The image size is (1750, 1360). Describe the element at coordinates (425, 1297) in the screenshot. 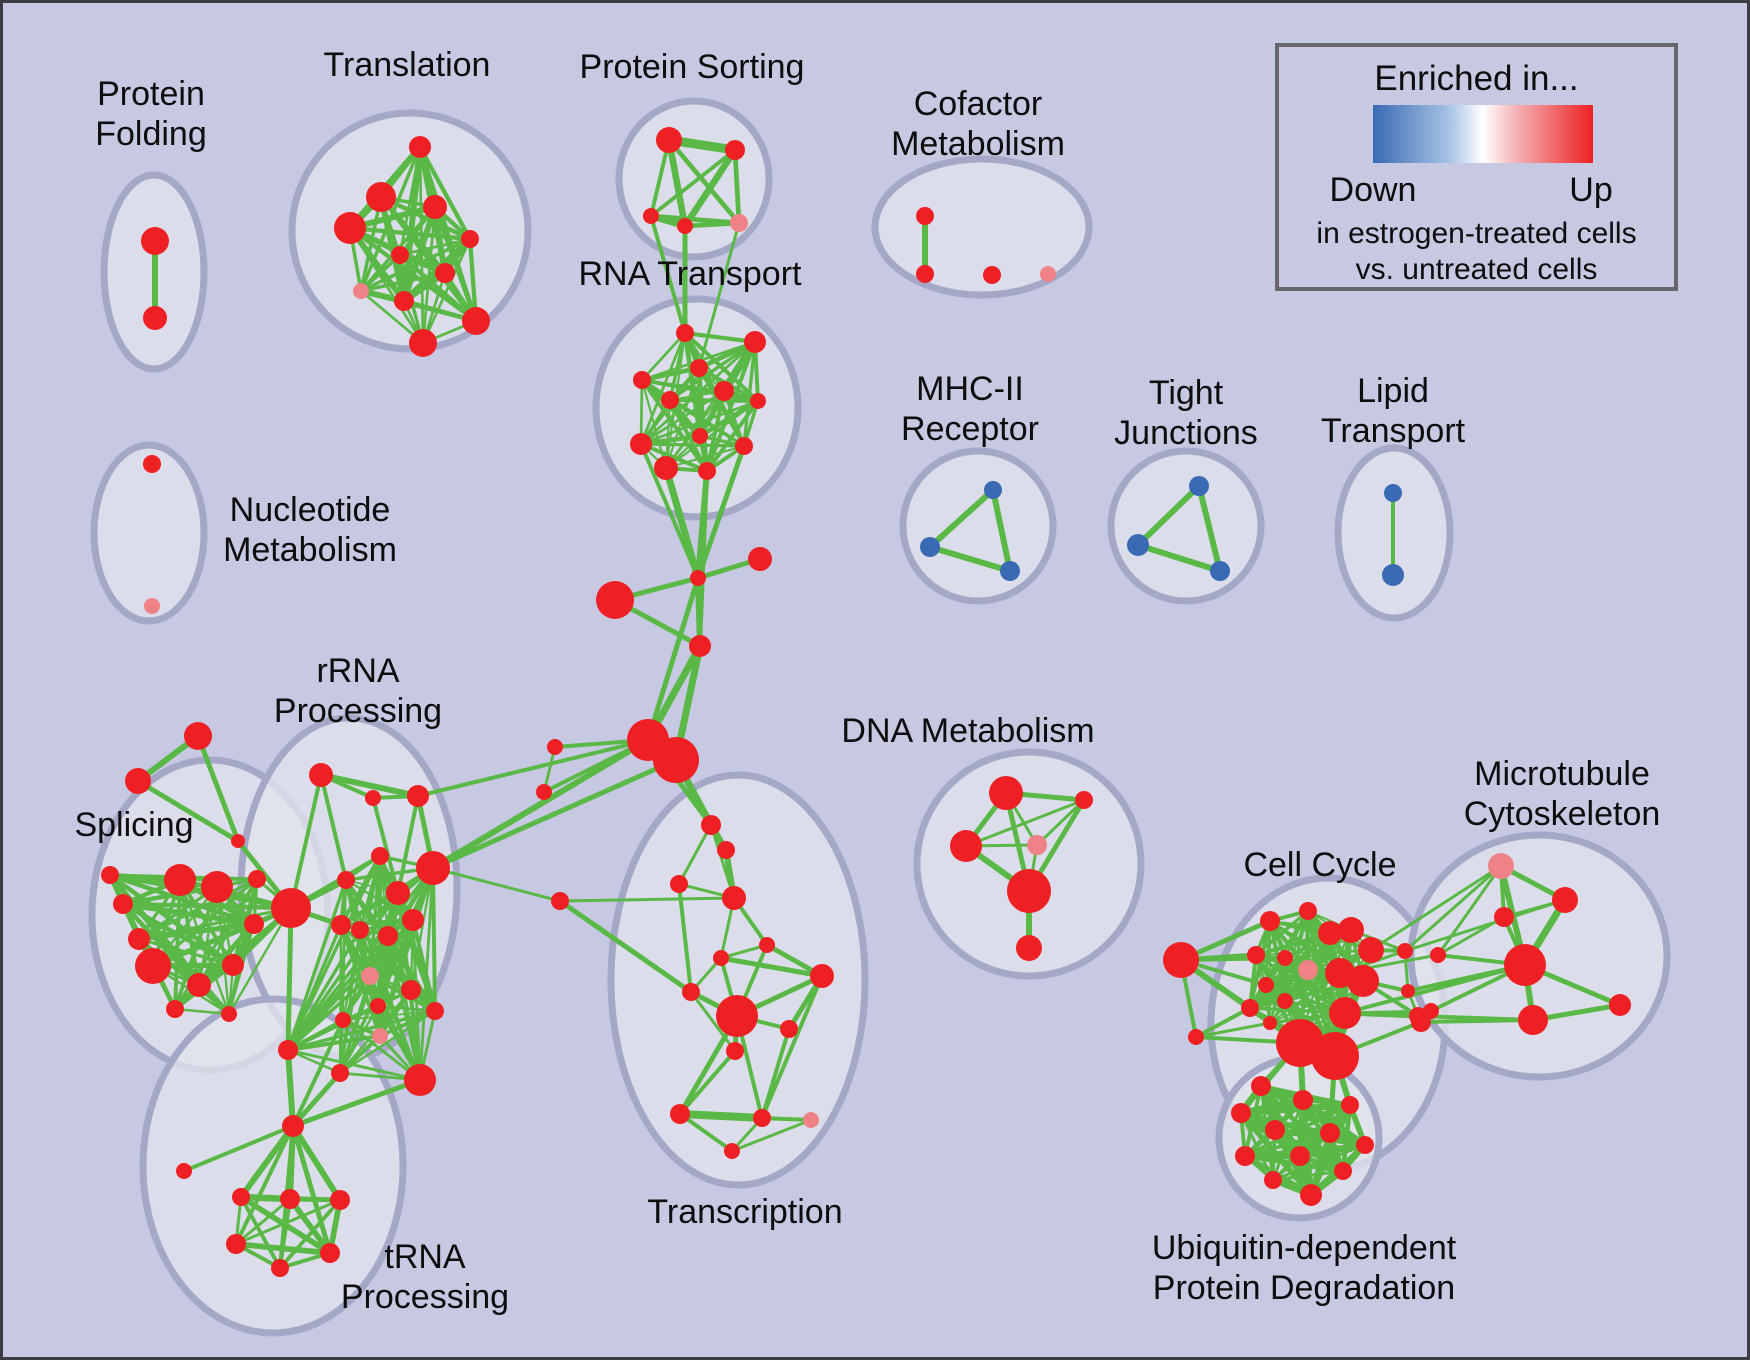

I see `cluster-label-trna: Processing` at that location.